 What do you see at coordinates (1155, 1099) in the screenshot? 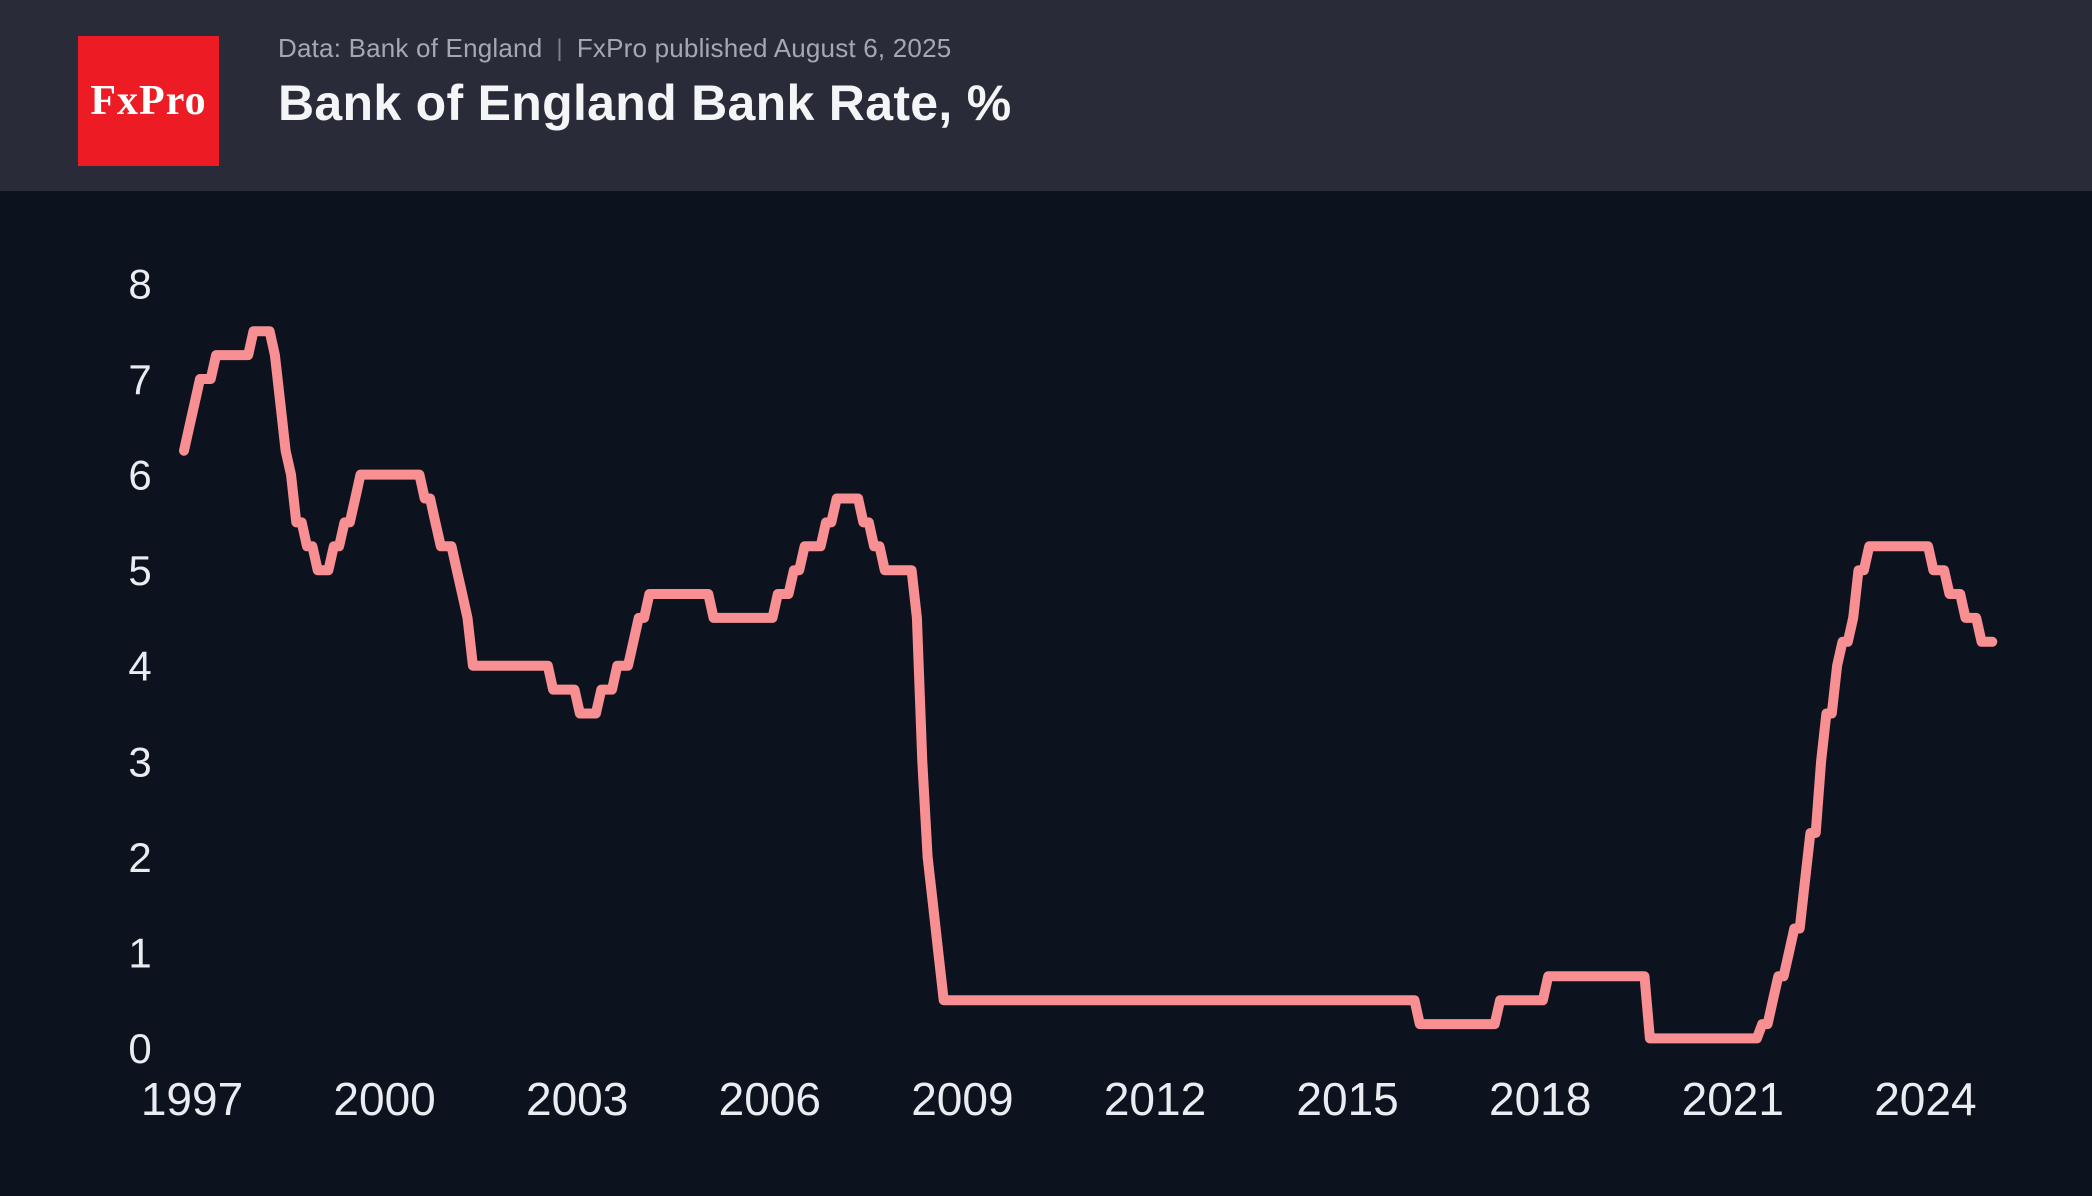
I see `x-tick-label: 2012` at bounding box center [1155, 1099].